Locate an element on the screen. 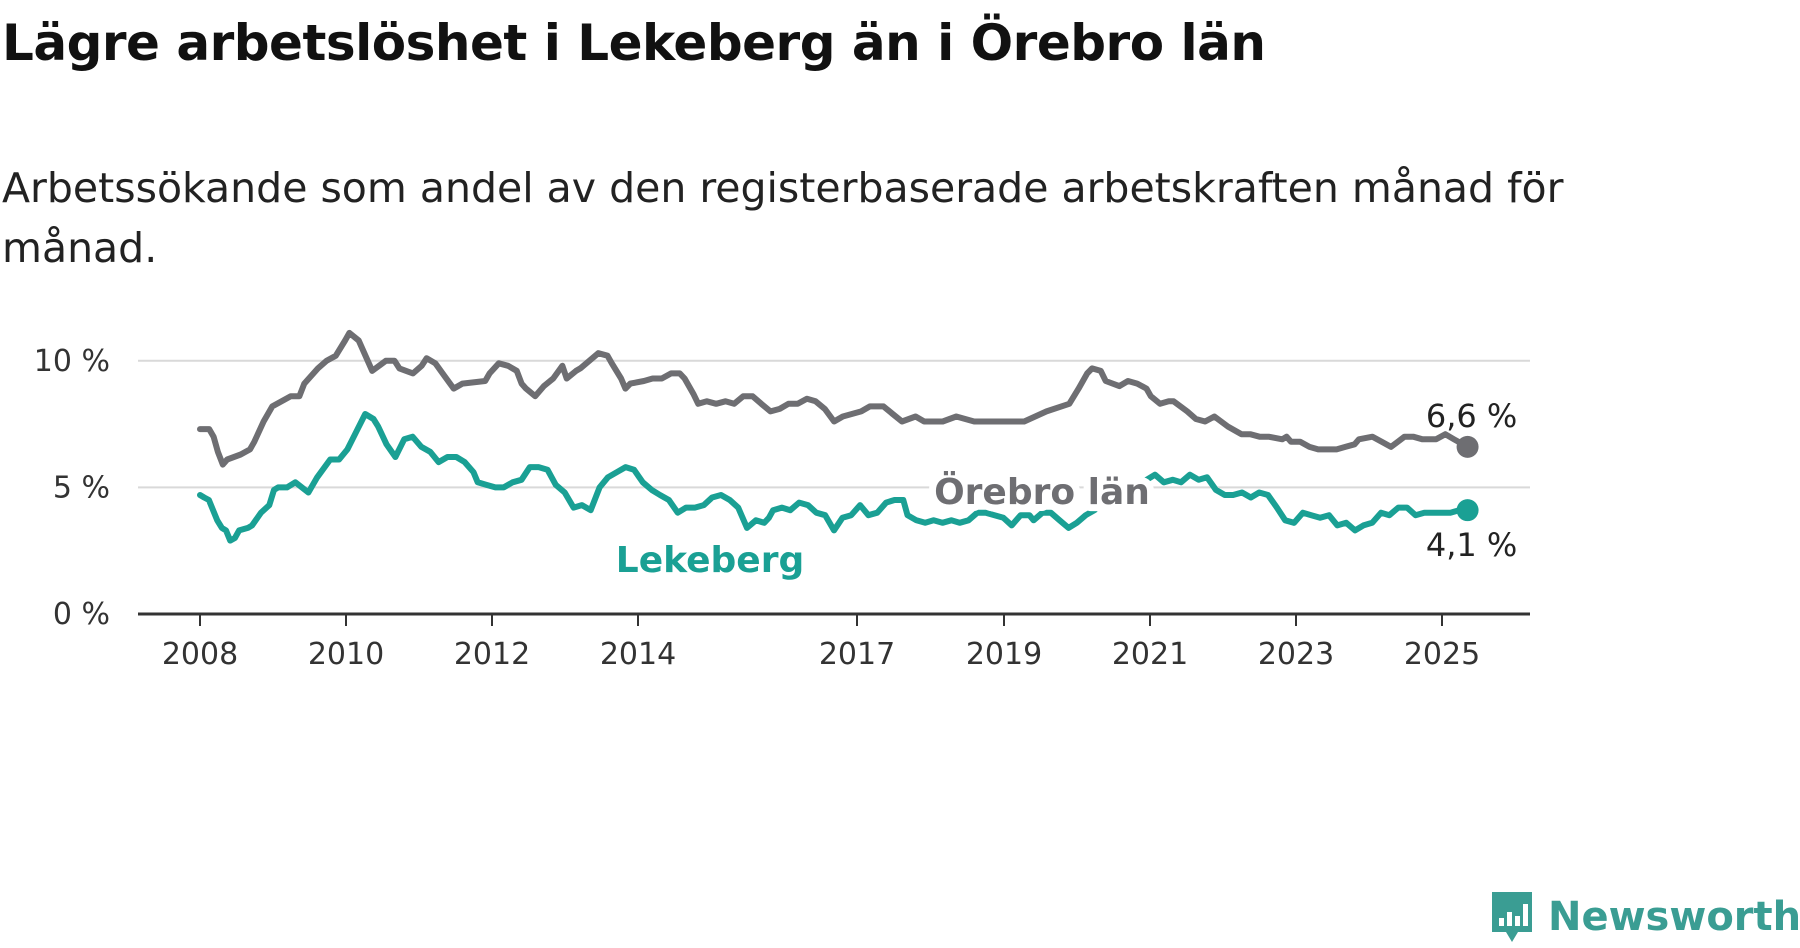 Image resolution: width=1800 pixels, height=948 pixels. bar-chart-speech-bubble-icon is located at coordinates (1512, 917).